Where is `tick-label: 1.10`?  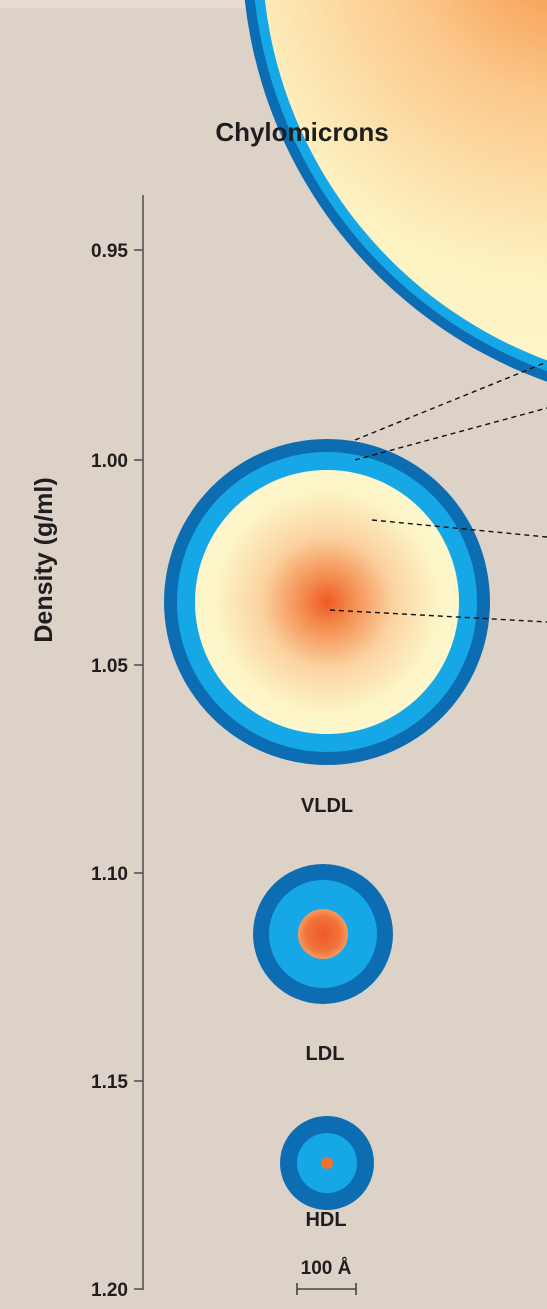
tick-label: 1.10 is located at coordinates (109, 874).